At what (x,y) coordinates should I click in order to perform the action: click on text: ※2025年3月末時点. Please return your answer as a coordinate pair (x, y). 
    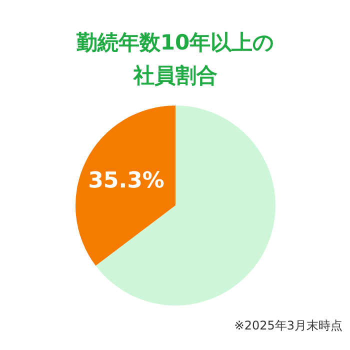
    Looking at the image, I should click on (288, 325).